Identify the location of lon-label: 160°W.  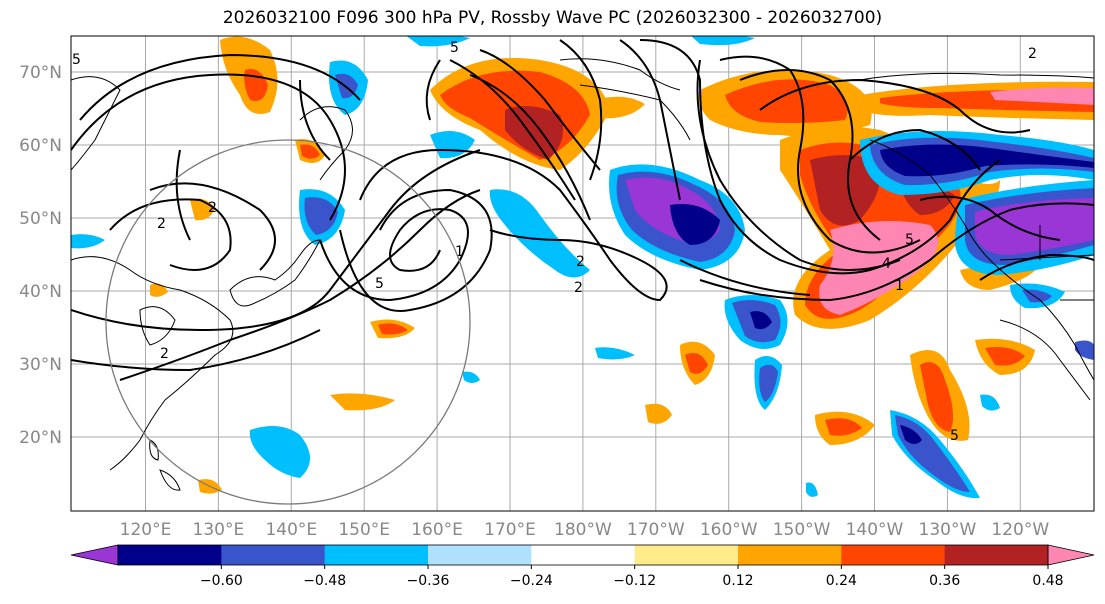
(729, 530).